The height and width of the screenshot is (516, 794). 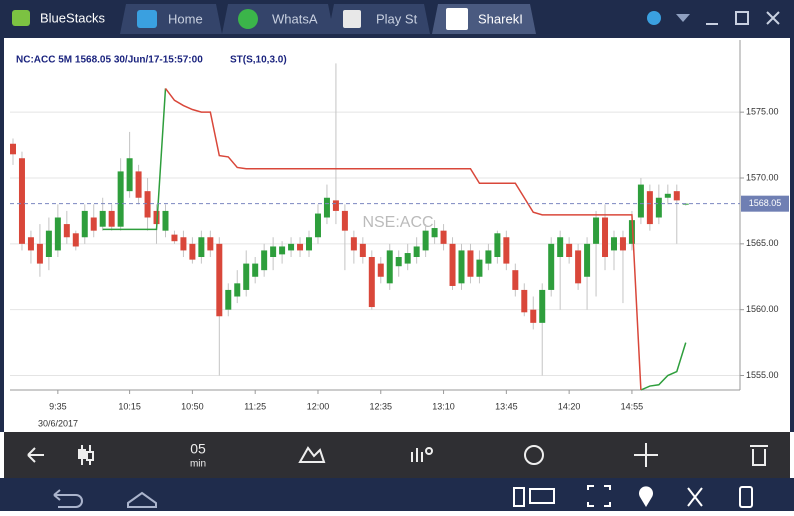 I want to click on date-label: 30/6/2017, so click(x=58, y=423).